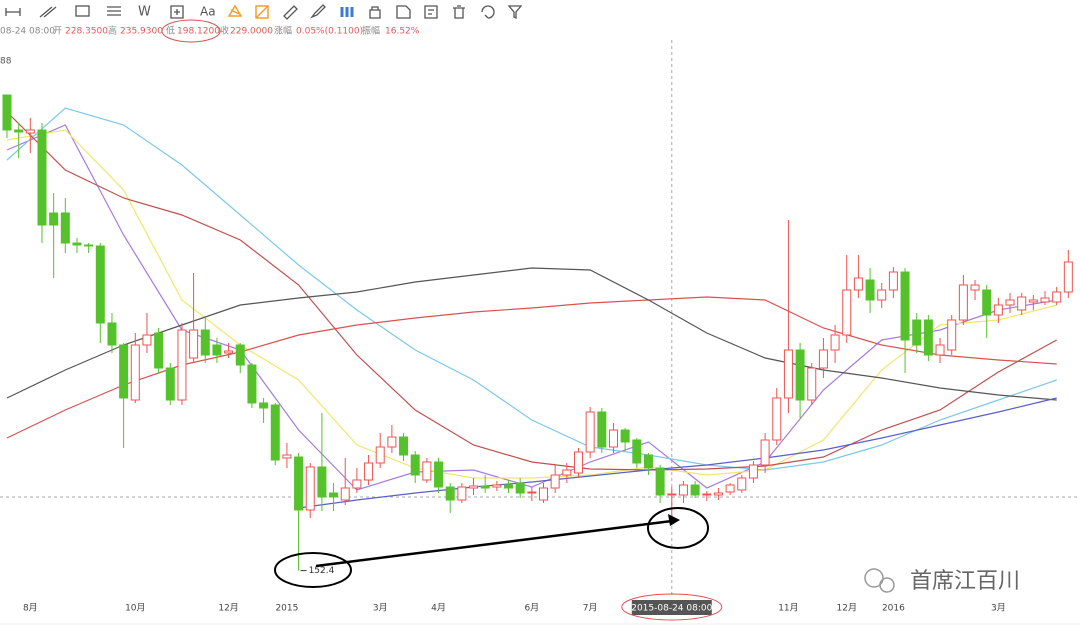 This screenshot has height=629, width=1080. I want to click on watermark-icon, so click(874, 578).